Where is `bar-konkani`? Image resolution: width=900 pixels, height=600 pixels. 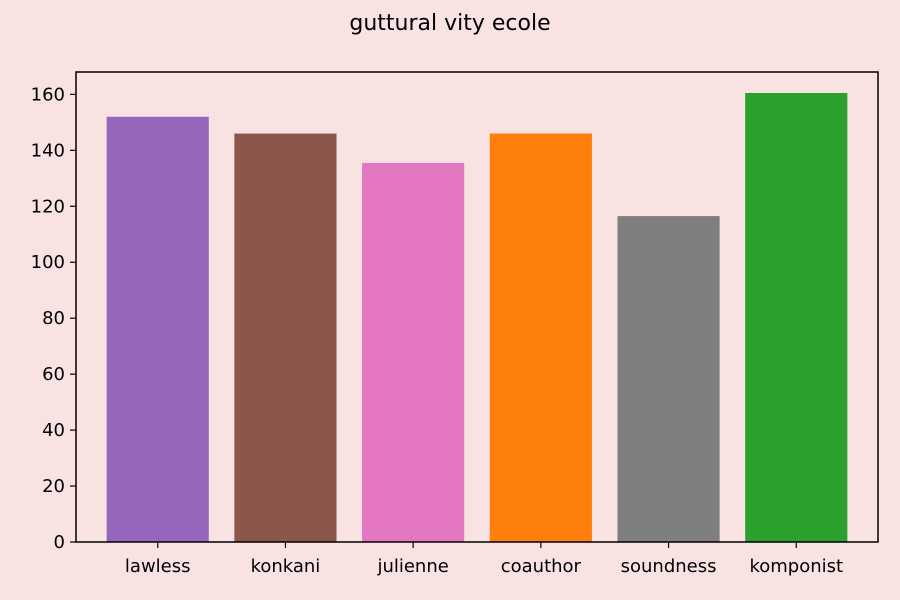
bar-konkani is located at coordinates (285, 338).